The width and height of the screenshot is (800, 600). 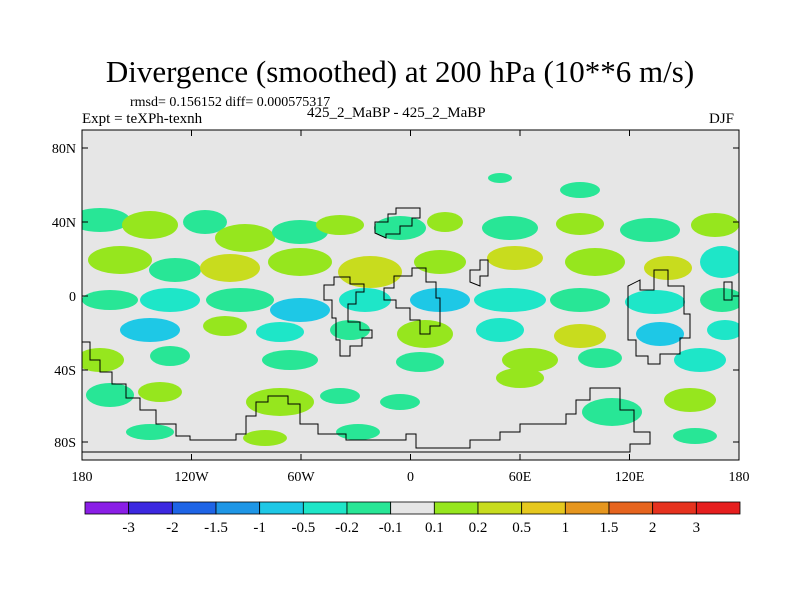 I want to click on colorbar-label: 0.2, so click(x=478, y=528).